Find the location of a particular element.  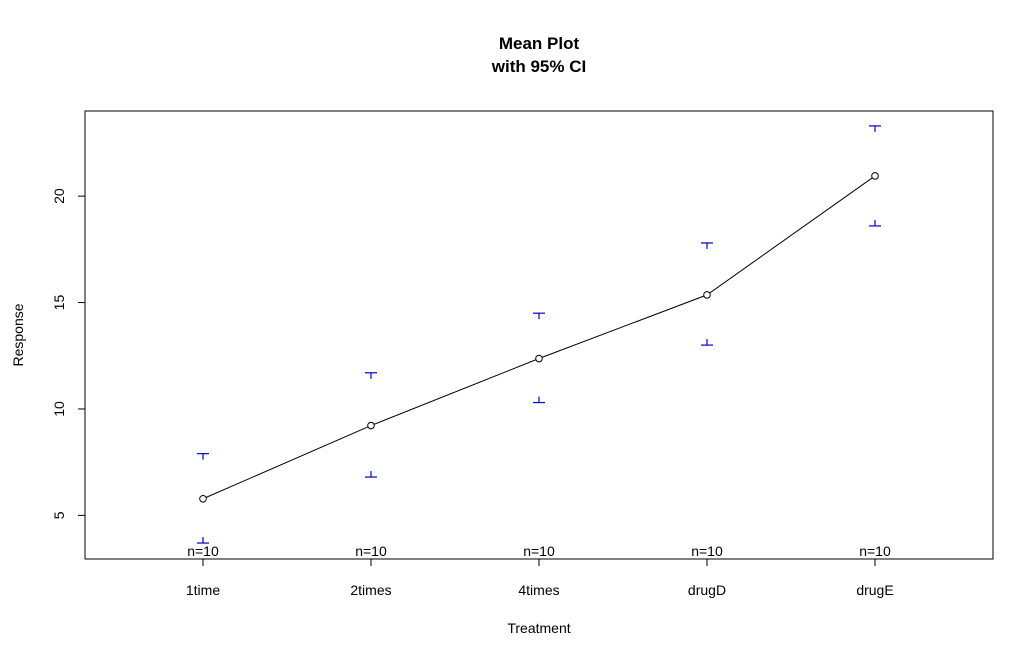

x-axis: 1time 2times 4times drugD drugE is located at coordinates (540, 578).